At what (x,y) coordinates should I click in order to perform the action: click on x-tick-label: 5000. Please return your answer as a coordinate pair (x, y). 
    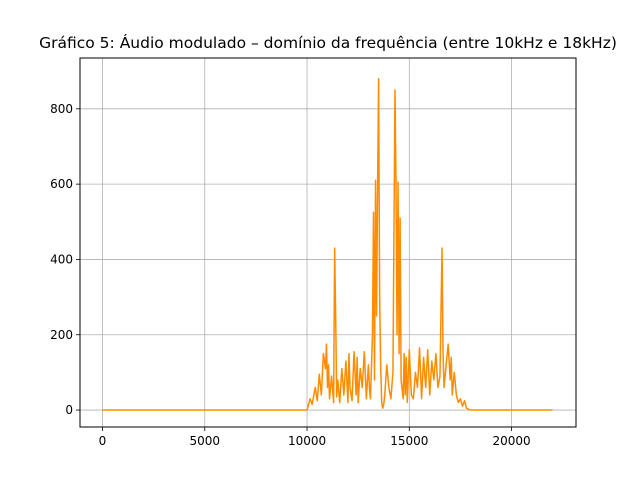
    Looking at the image, I should click on (204, 441).